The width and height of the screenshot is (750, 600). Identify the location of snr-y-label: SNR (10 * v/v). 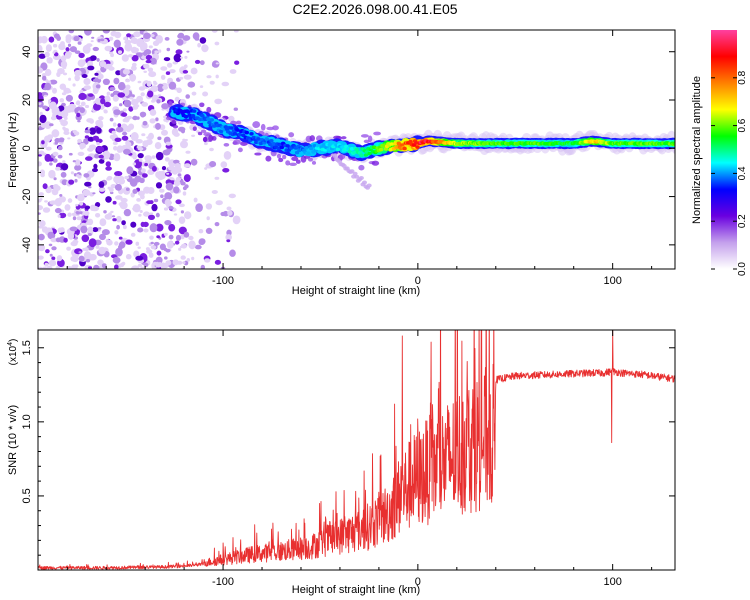
(13, 440).